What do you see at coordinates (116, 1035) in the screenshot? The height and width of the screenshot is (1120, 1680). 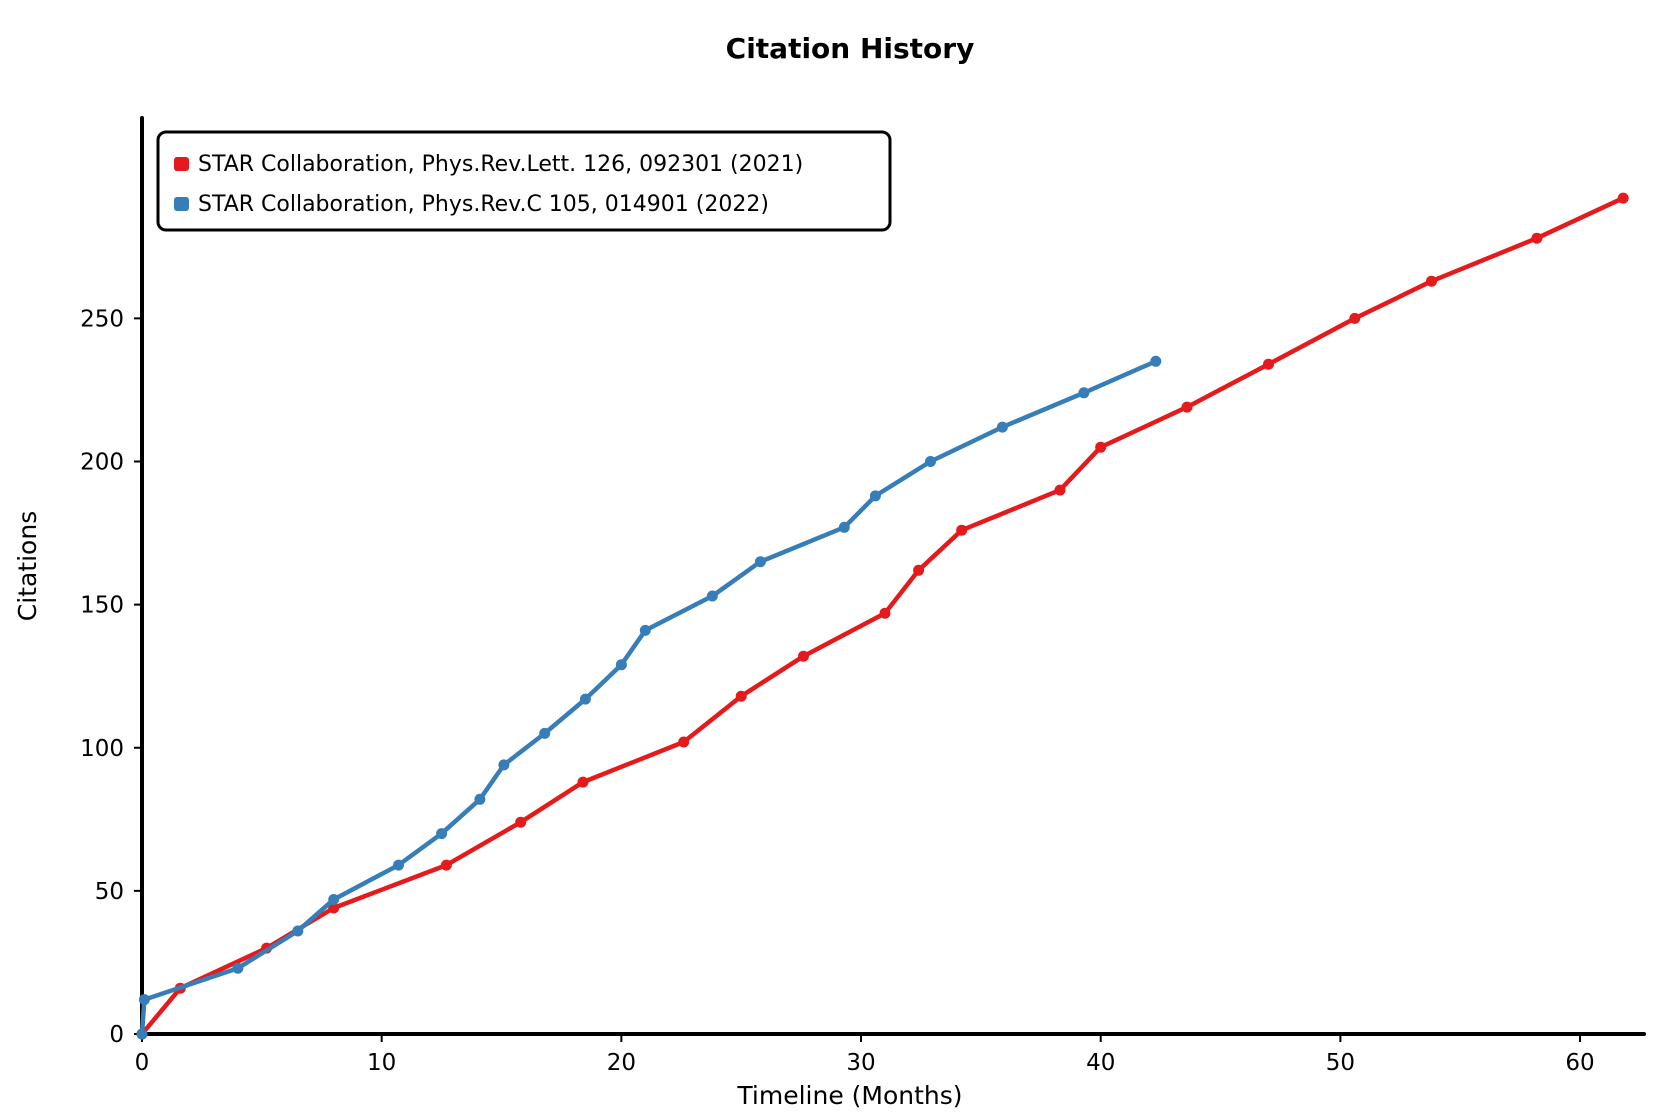 I see `y-tick-label: 0` at bounding box center [116, 1035].